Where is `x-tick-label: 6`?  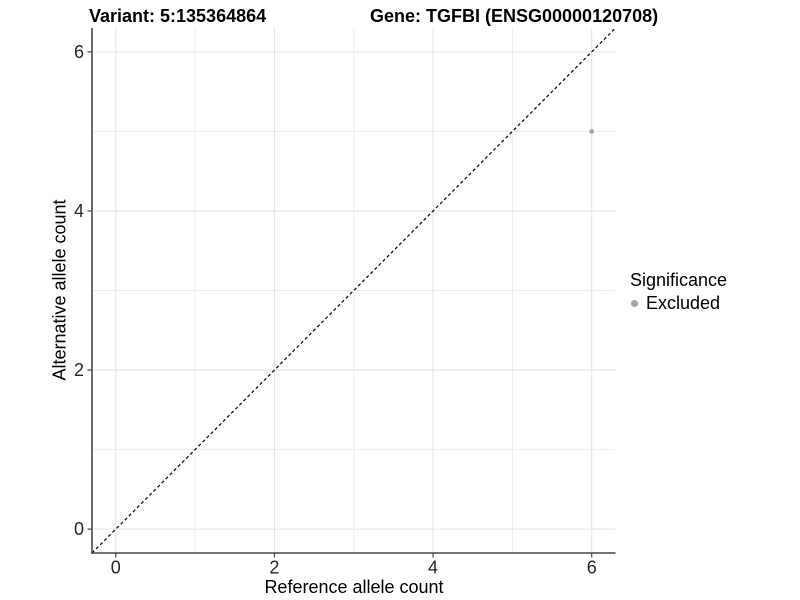
x-tick-label: 6 is located at coordinates (592, 568).